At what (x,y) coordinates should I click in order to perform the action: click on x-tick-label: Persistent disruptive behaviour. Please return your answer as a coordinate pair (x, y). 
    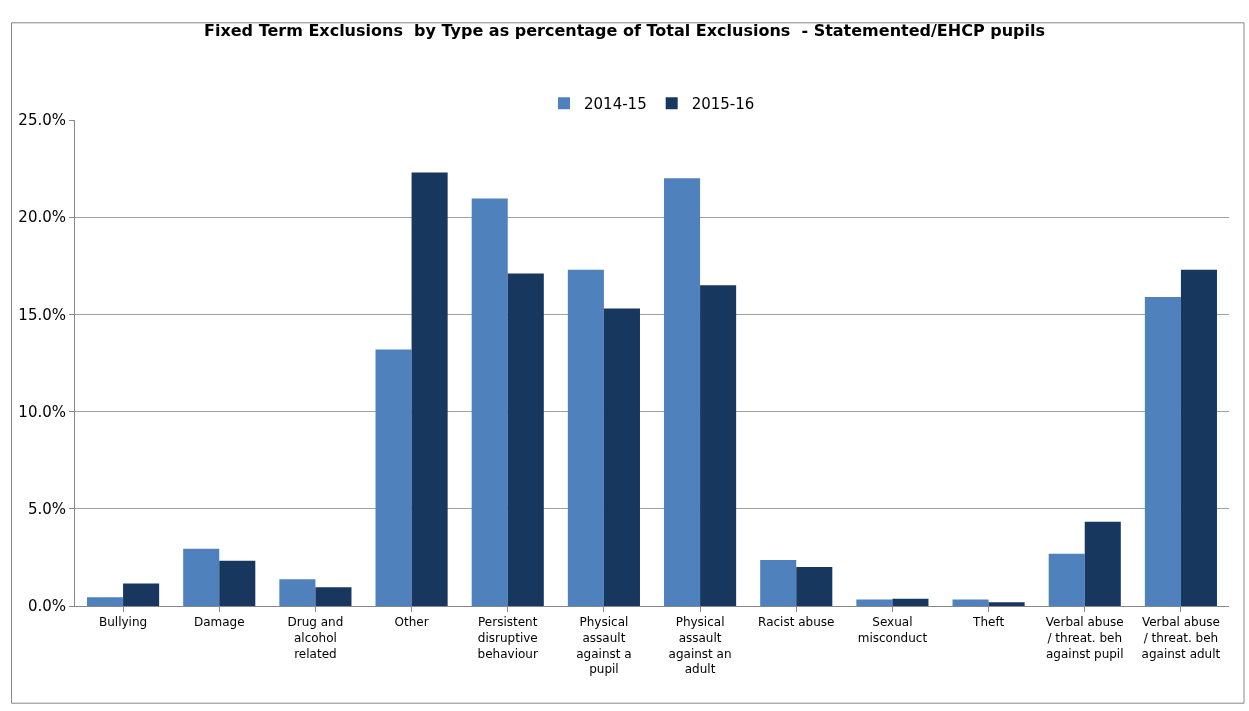
    Looking at the image, I should click on (507, 638).